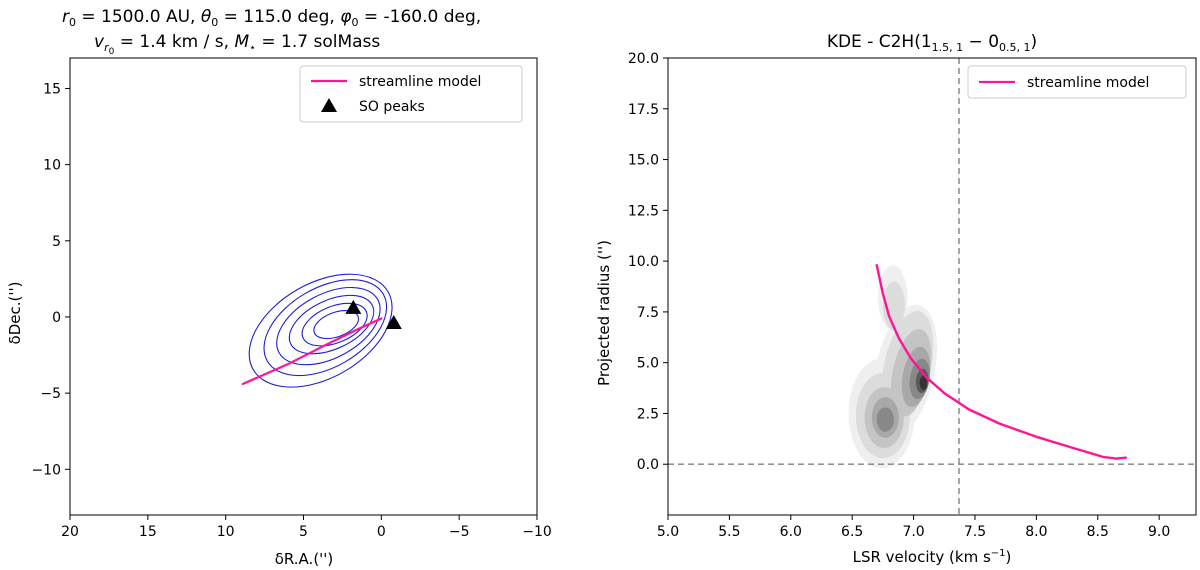 This screenshot has height=570, width=1200. What do you see at coordinates (537, 532) in the screenshot?
I see `x-tick-label: −10` at bounding box center [537, 532].